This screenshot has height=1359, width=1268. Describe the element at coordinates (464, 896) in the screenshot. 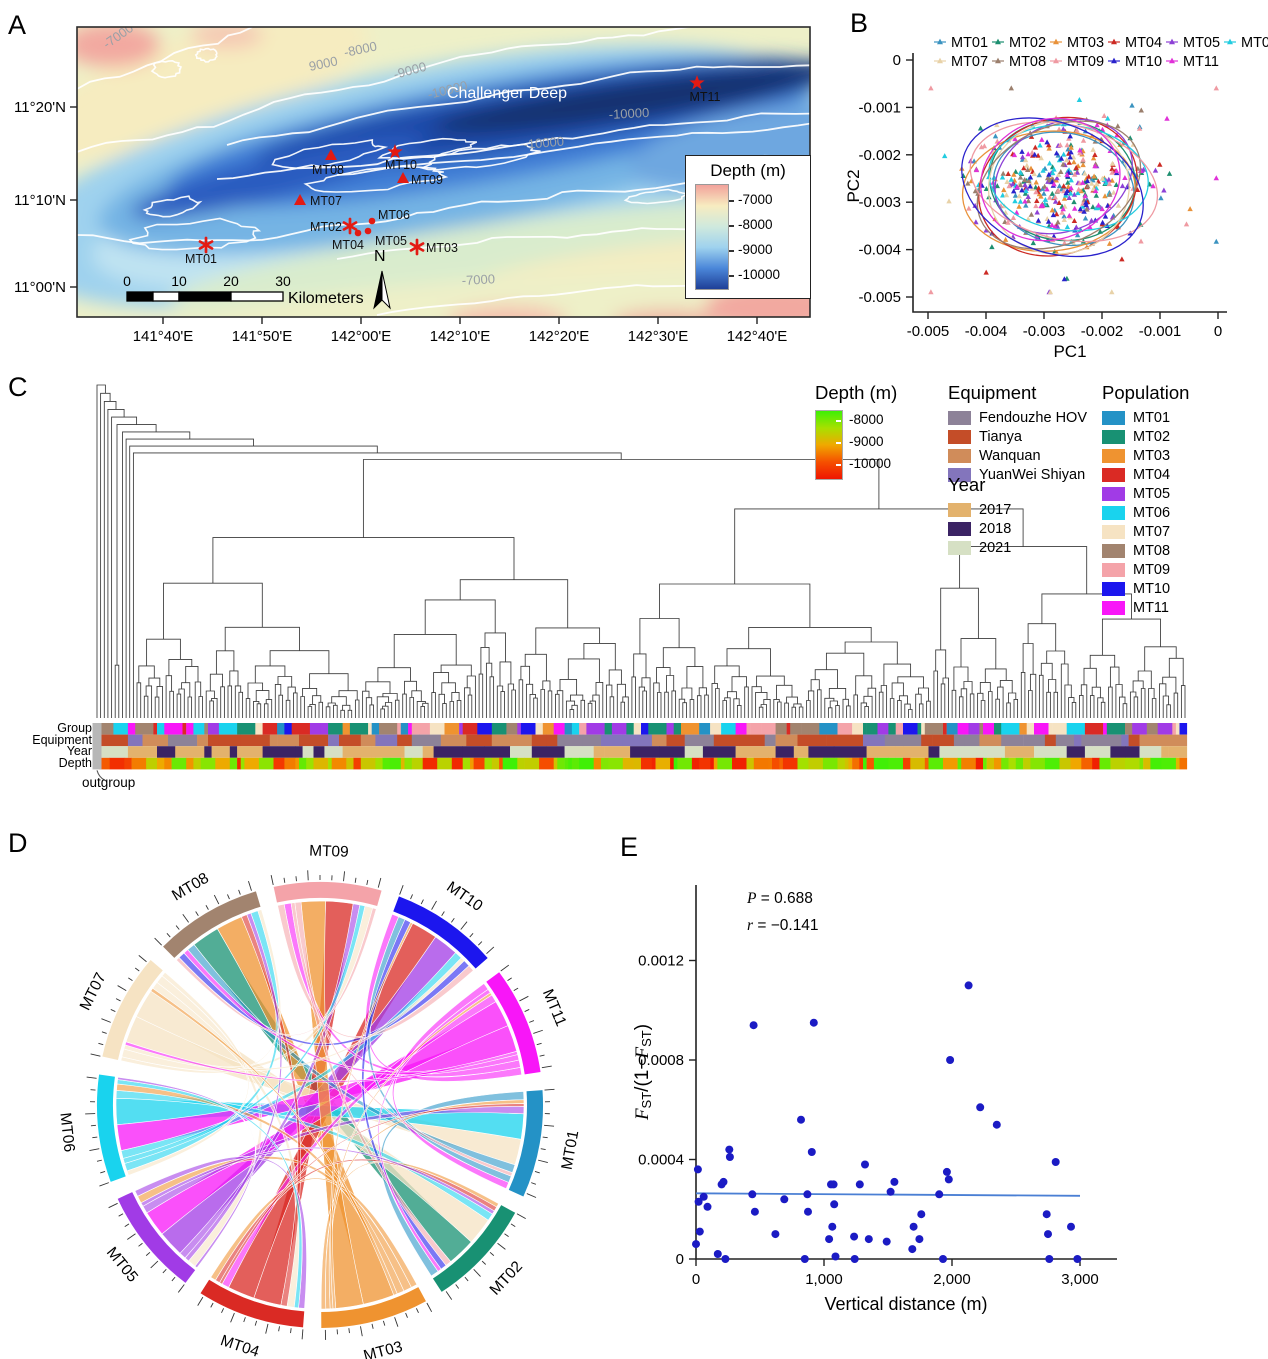

I see `chord-sector-label: MT10` at that location.